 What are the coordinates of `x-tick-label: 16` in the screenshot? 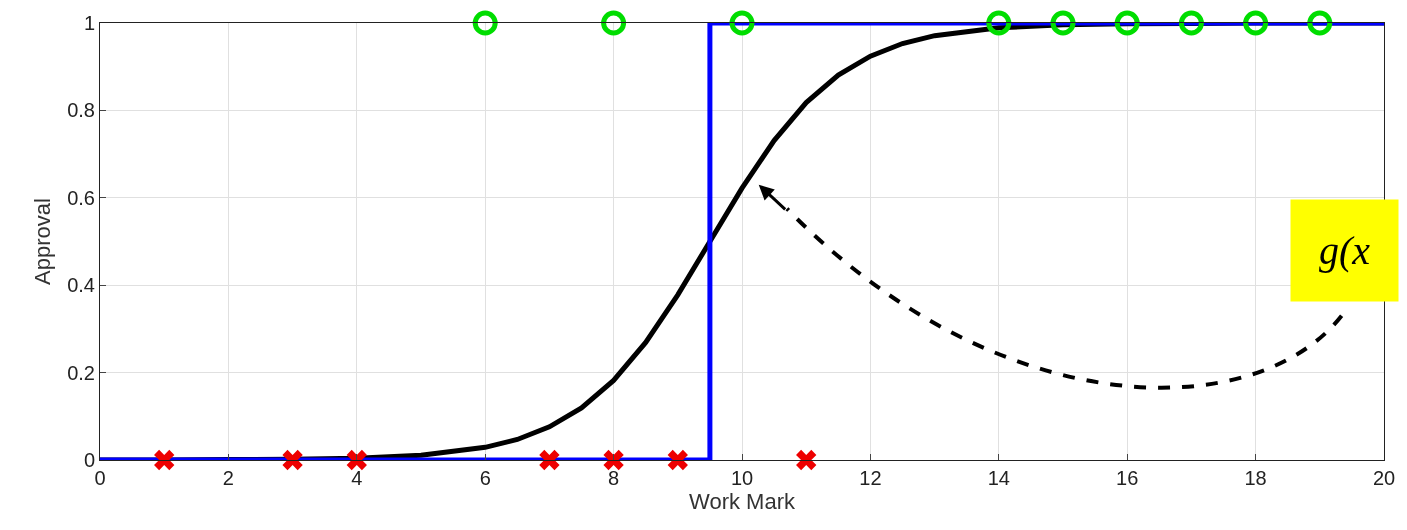 It's located at (1127, 478).